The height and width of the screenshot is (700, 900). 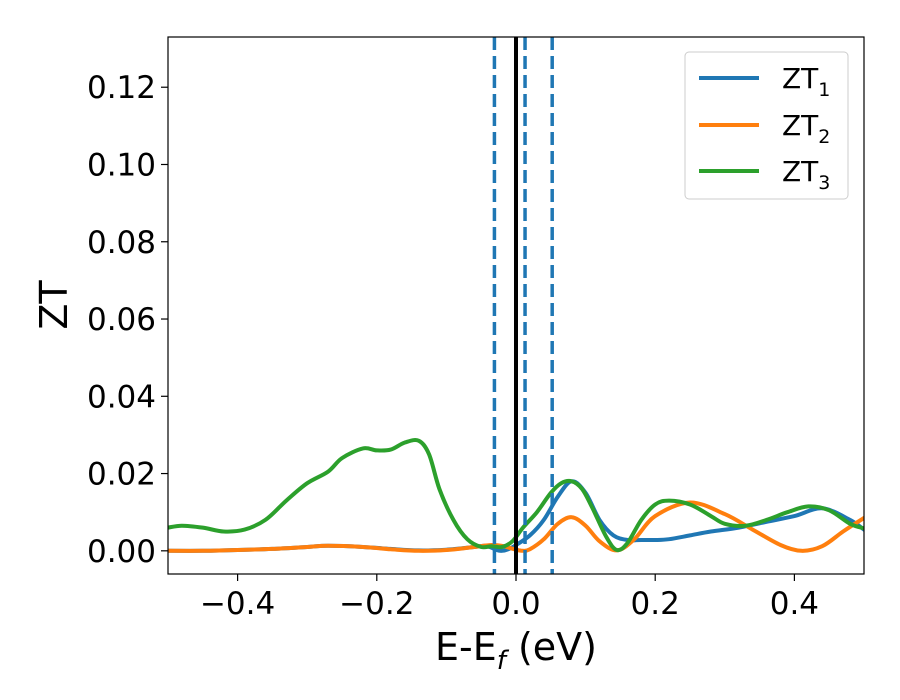 I want to click on legend-label-zt3: ZT3, so click(x=806, y=174).